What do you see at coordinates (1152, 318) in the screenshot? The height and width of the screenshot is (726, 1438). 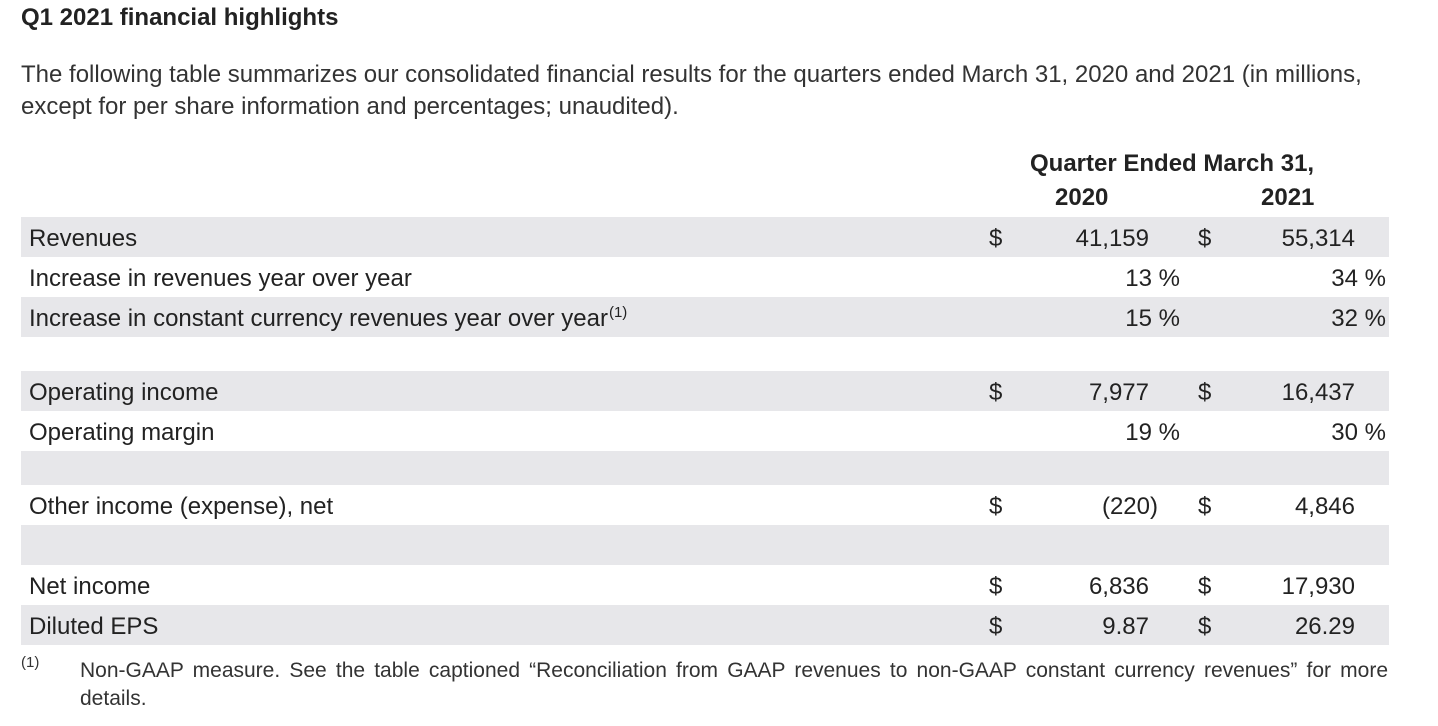 I see `value-2020: 15 %` at bounding box center [1152, 318].